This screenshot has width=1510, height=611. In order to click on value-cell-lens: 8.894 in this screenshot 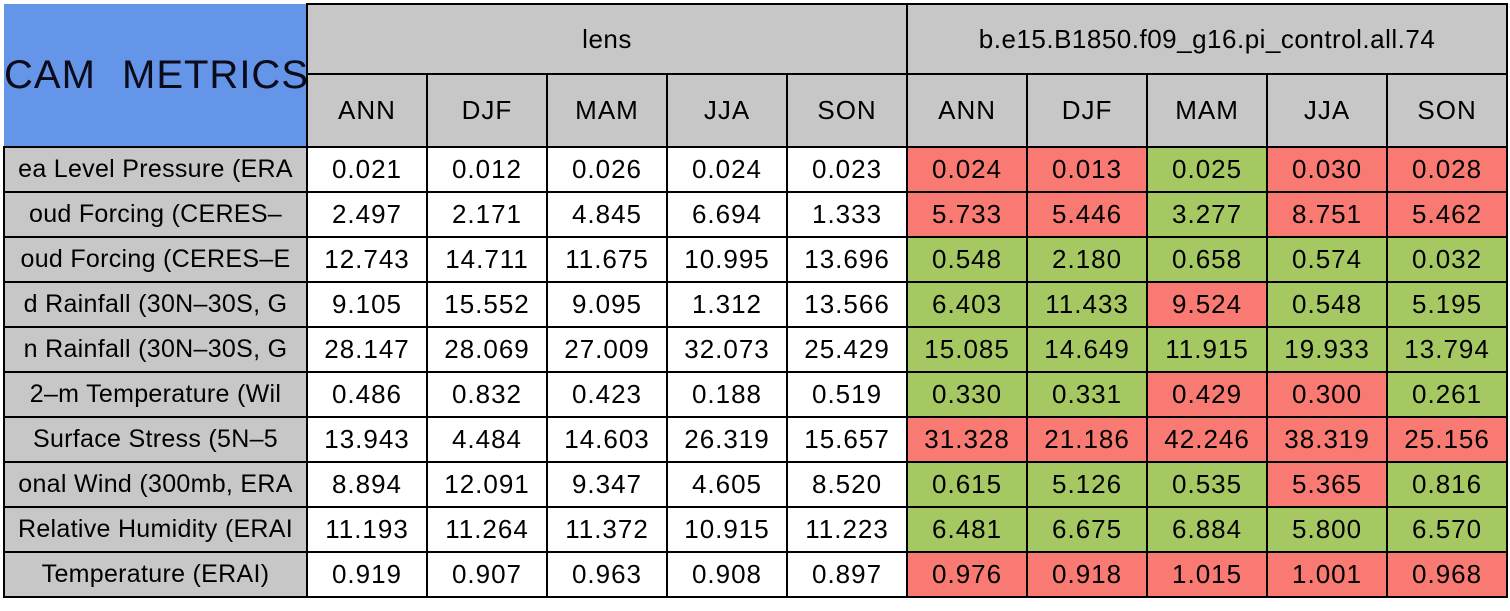, I will do `click(367, 484)`.